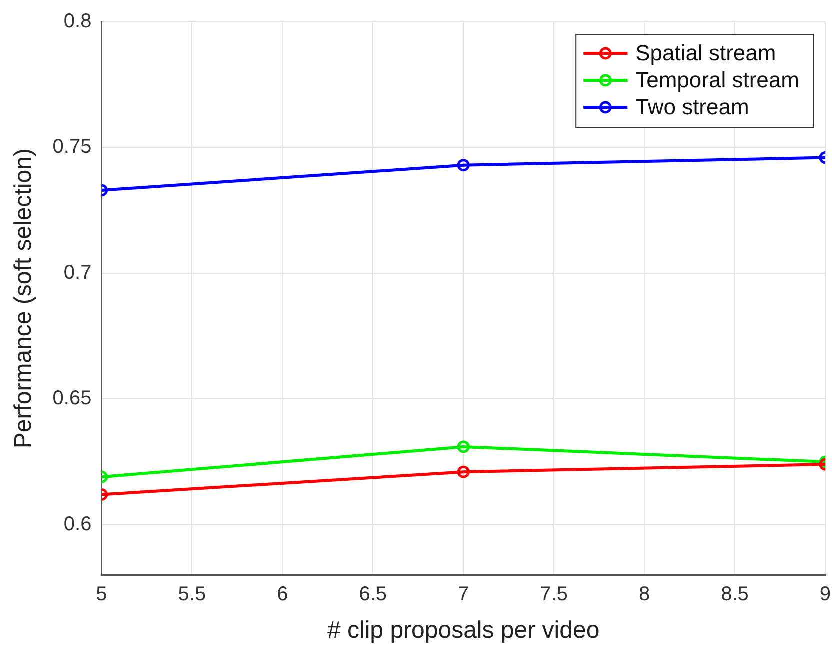  What do you see at coordinates (373, 595) in the screenshot?
I see `x-tick-label: 6.5` at bounding box center [373, 595].